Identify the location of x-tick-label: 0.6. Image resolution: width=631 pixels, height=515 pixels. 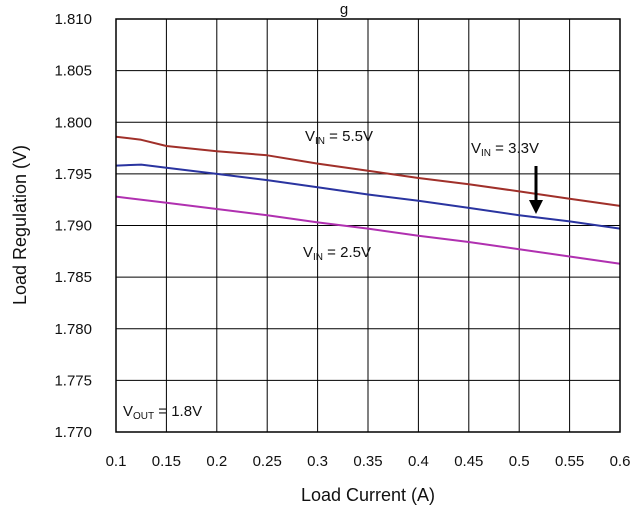
(620, 461).